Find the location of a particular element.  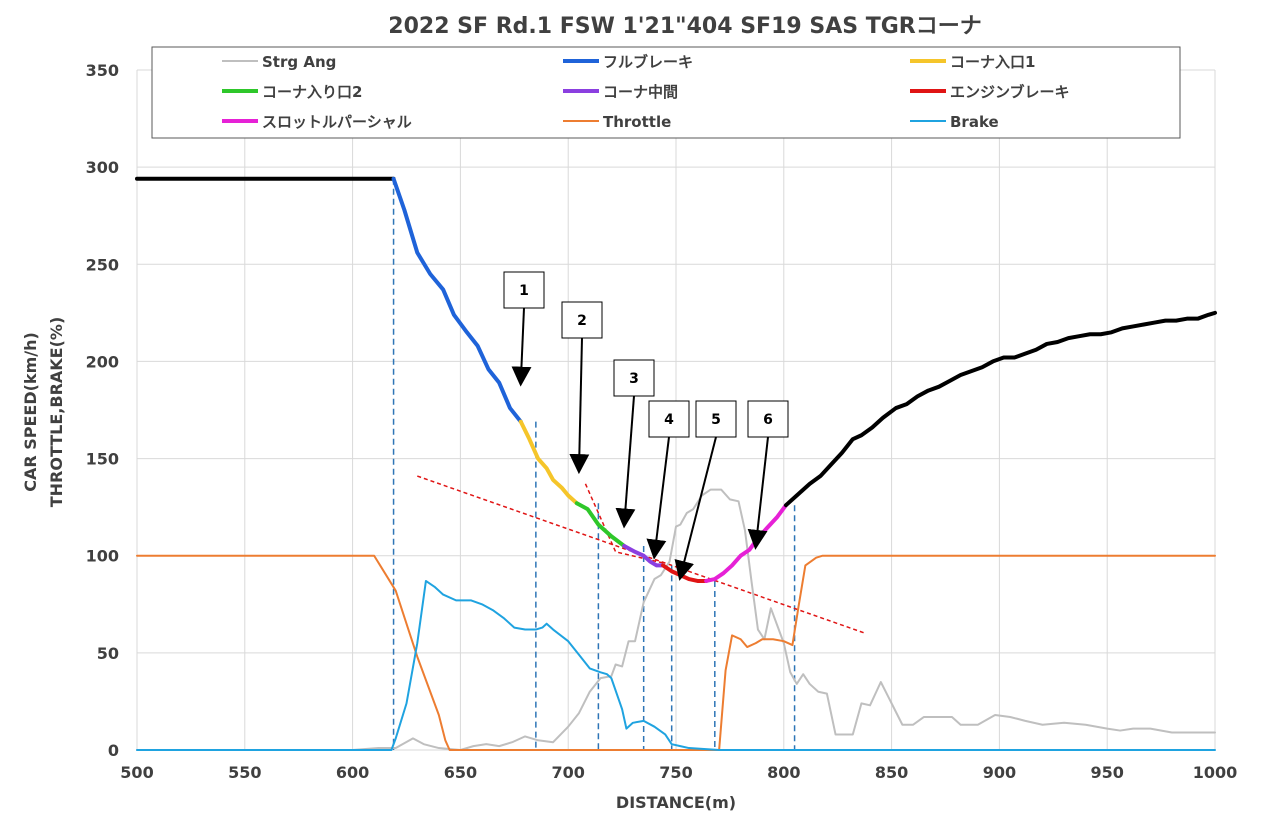

x-tick-label: 500 is located at coordinates (136, 772).